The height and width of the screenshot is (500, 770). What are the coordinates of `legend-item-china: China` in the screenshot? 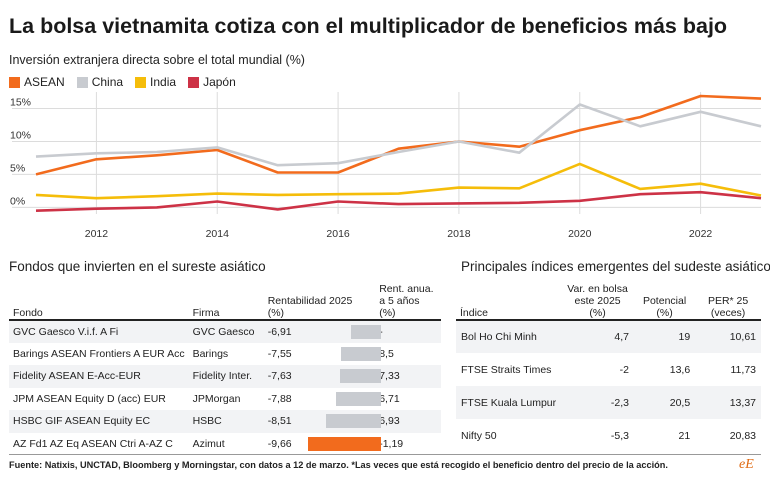 It's located at (100, 82).